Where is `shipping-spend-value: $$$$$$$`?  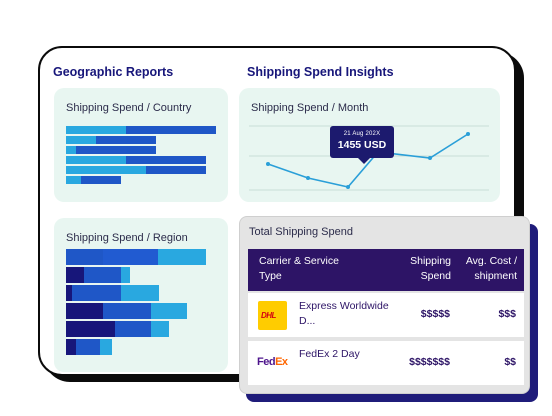
shipping-spend-value: $$$$$$$ is located at coordinates (429, 362).